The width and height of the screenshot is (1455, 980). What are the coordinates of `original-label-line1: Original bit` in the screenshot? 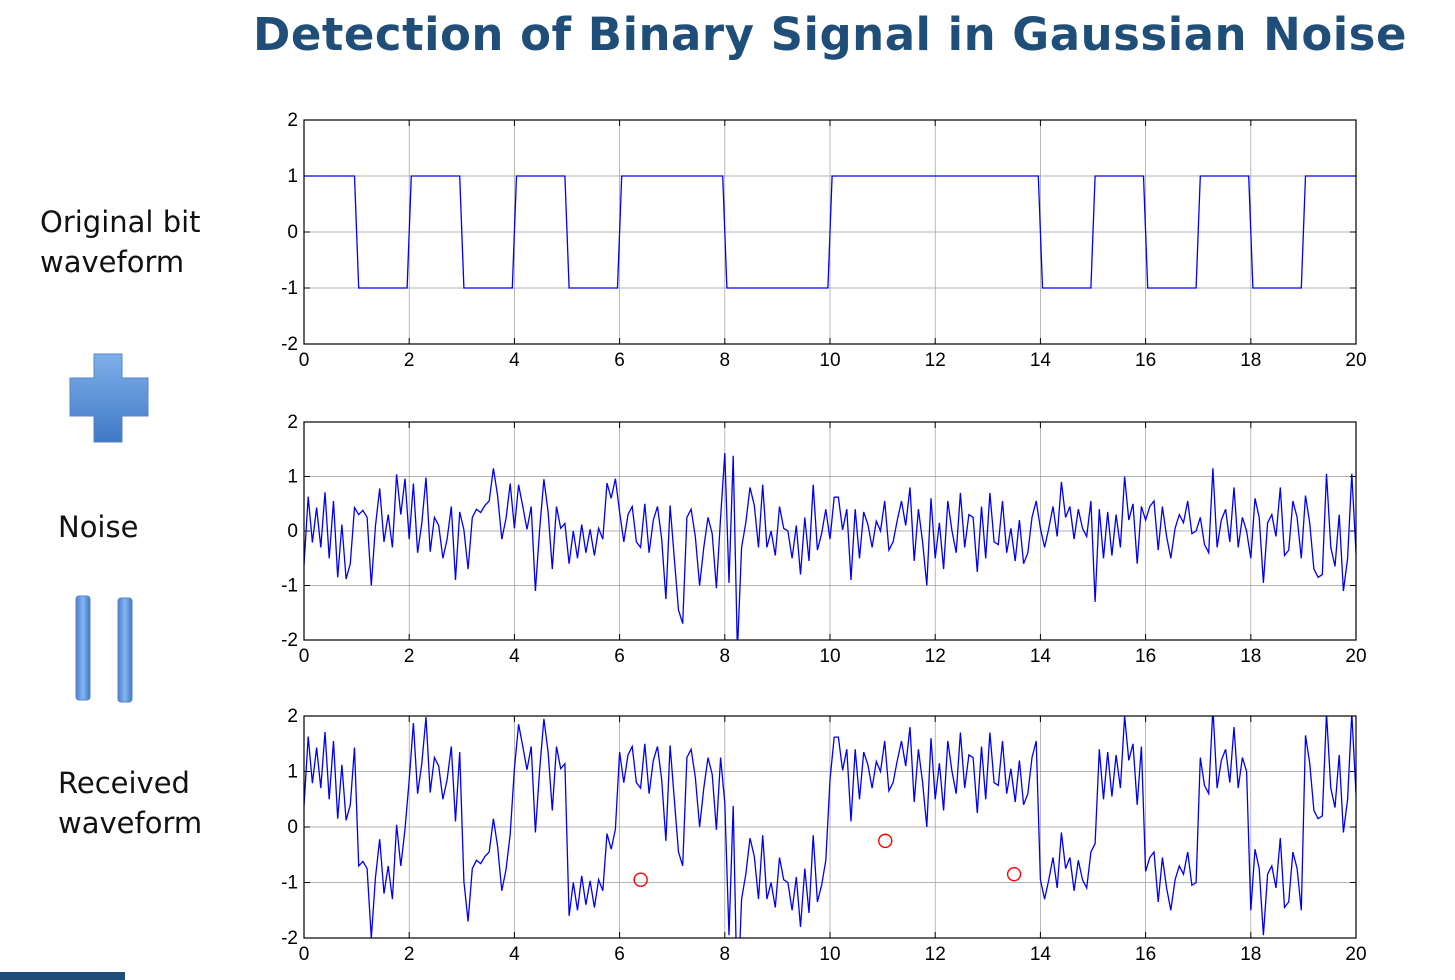 It's located at (120, 222).